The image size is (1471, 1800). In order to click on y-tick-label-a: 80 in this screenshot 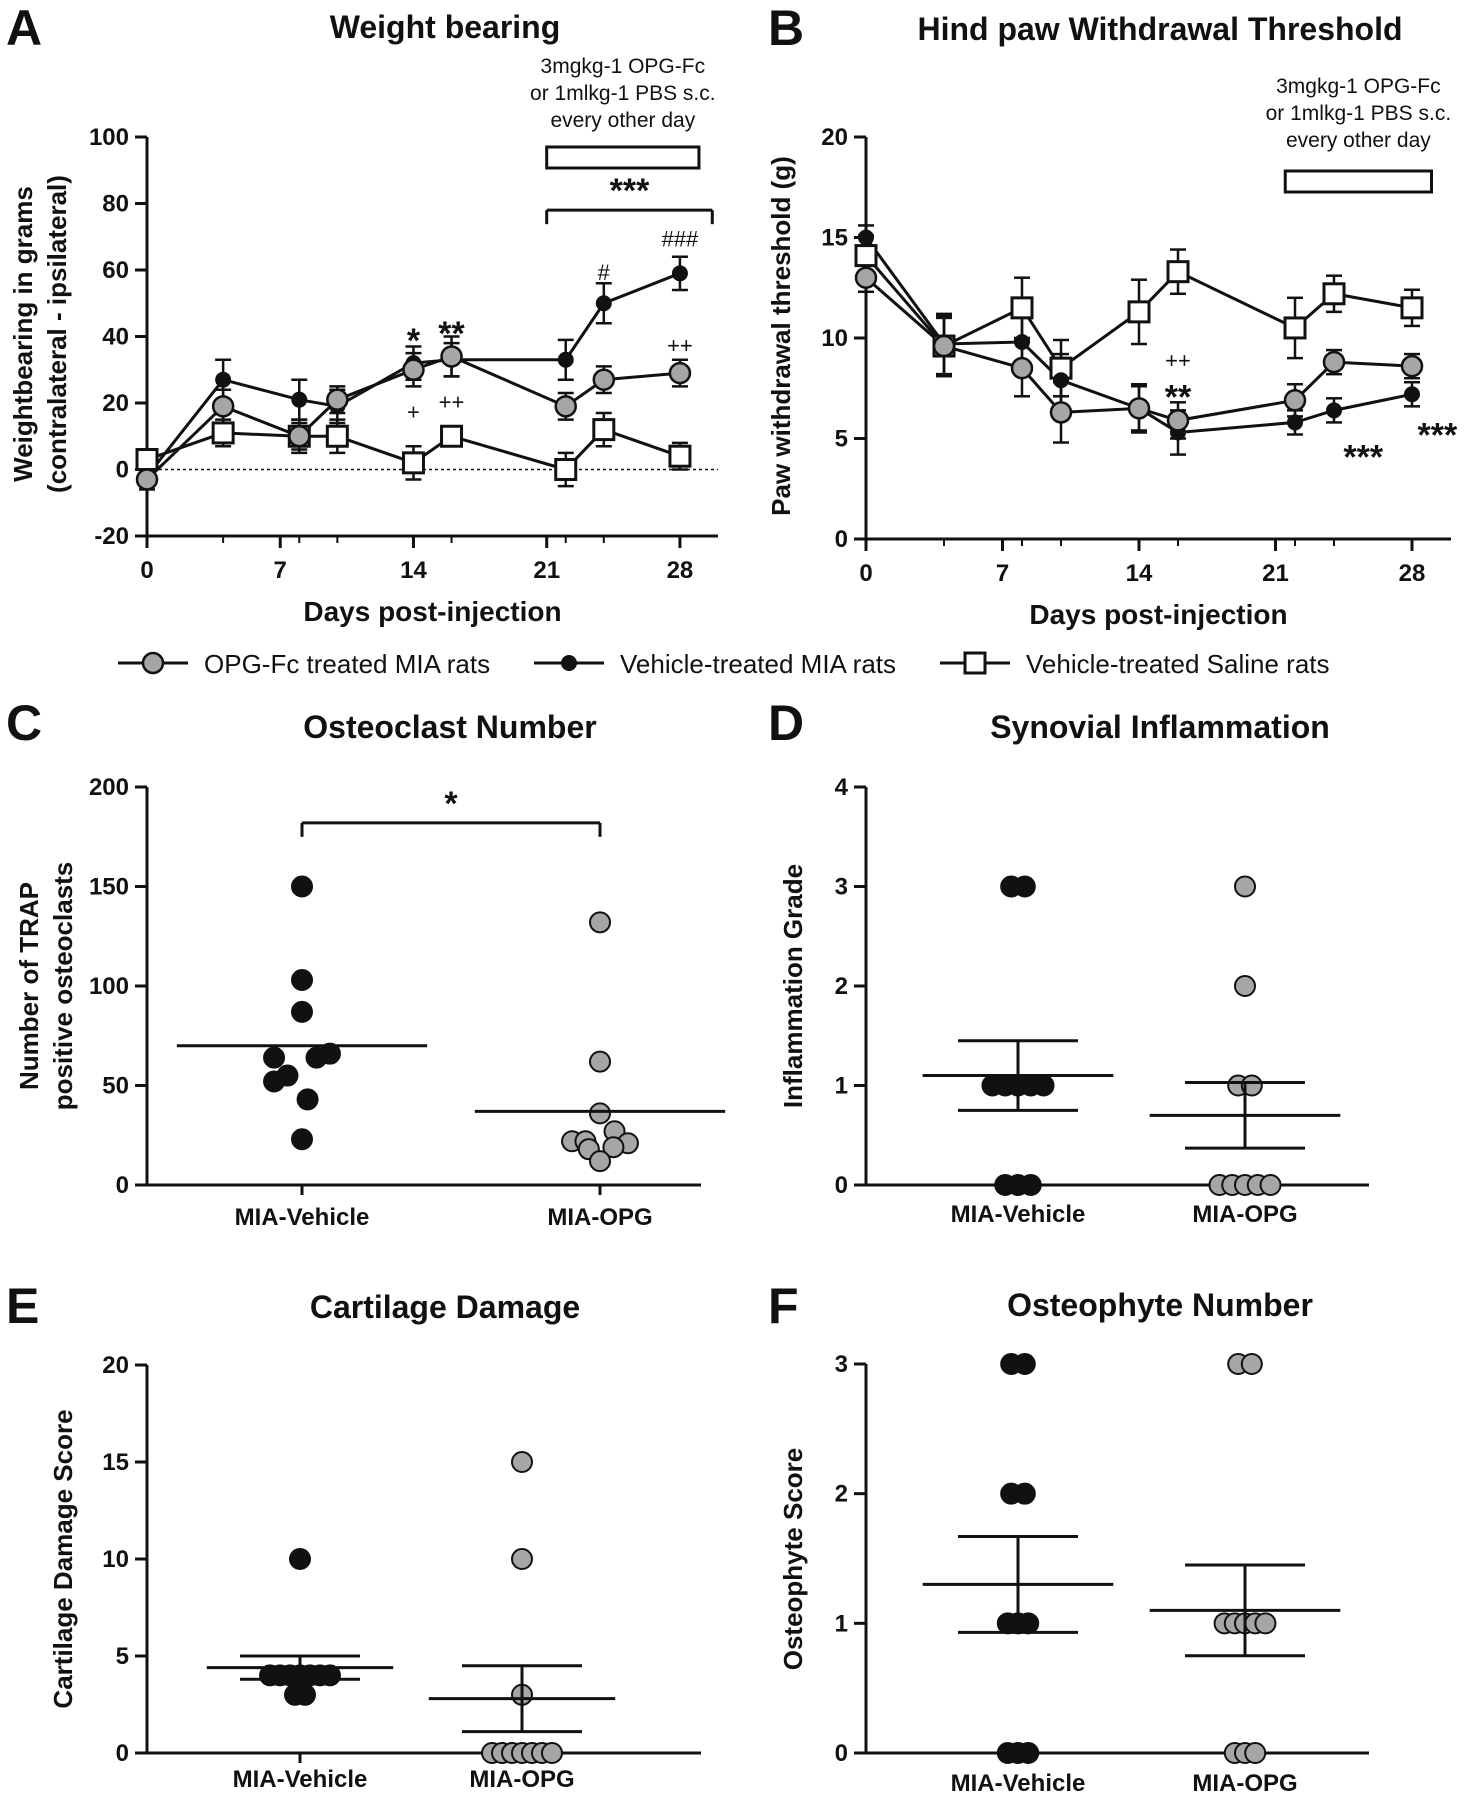, I will do `click(115, 204)`.